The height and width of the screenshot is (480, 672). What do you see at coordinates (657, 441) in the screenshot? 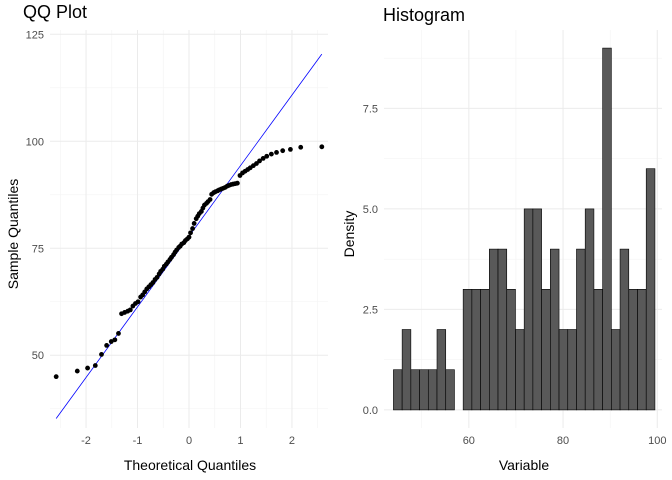
I see `histogram-x-tick-label: 100` at bounding box center [657, 441].